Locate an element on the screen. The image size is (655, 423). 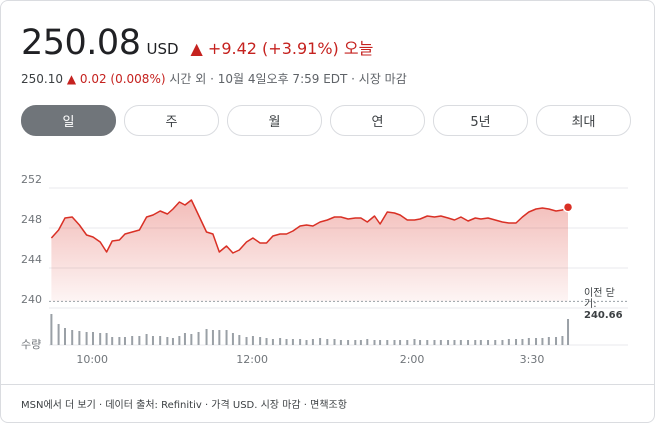
currency: USD is located at coordinates (162, 49).